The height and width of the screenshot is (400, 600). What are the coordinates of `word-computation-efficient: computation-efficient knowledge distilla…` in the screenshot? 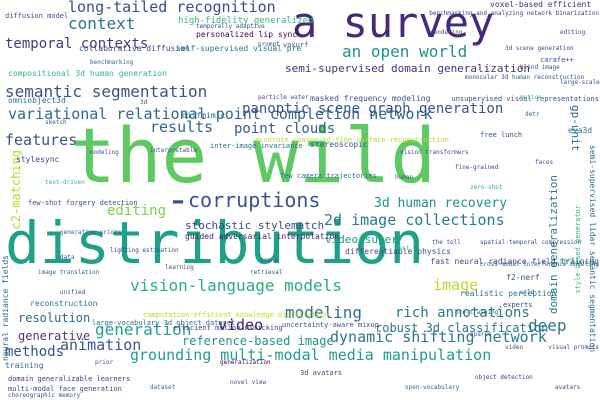 It's located at (236, 315).